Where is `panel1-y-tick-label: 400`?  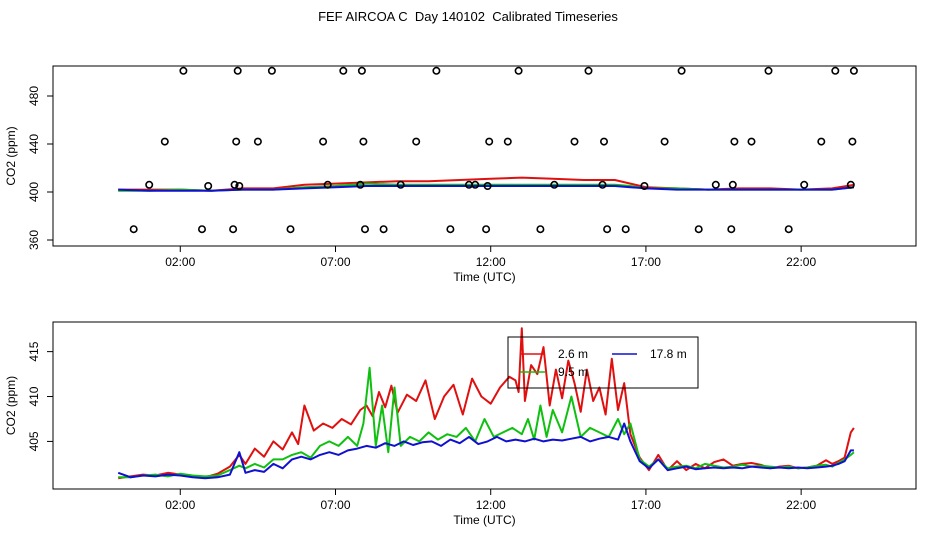
panel1-y-tick-label: 400 is located at coordinates (34, 192).